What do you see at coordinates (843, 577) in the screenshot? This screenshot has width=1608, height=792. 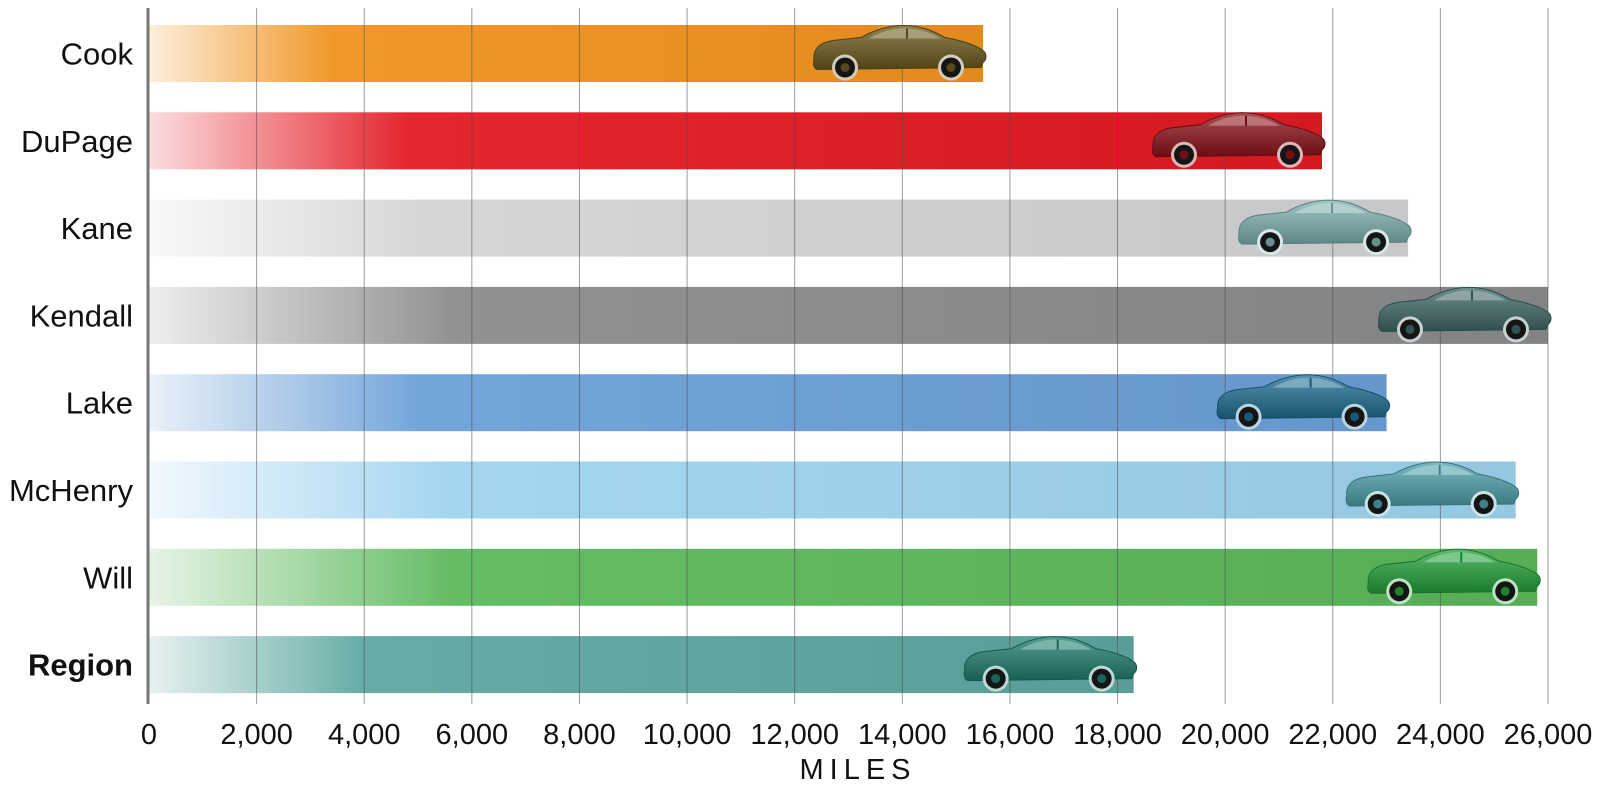 I see `bar-will` at bounding box center [843, 577].